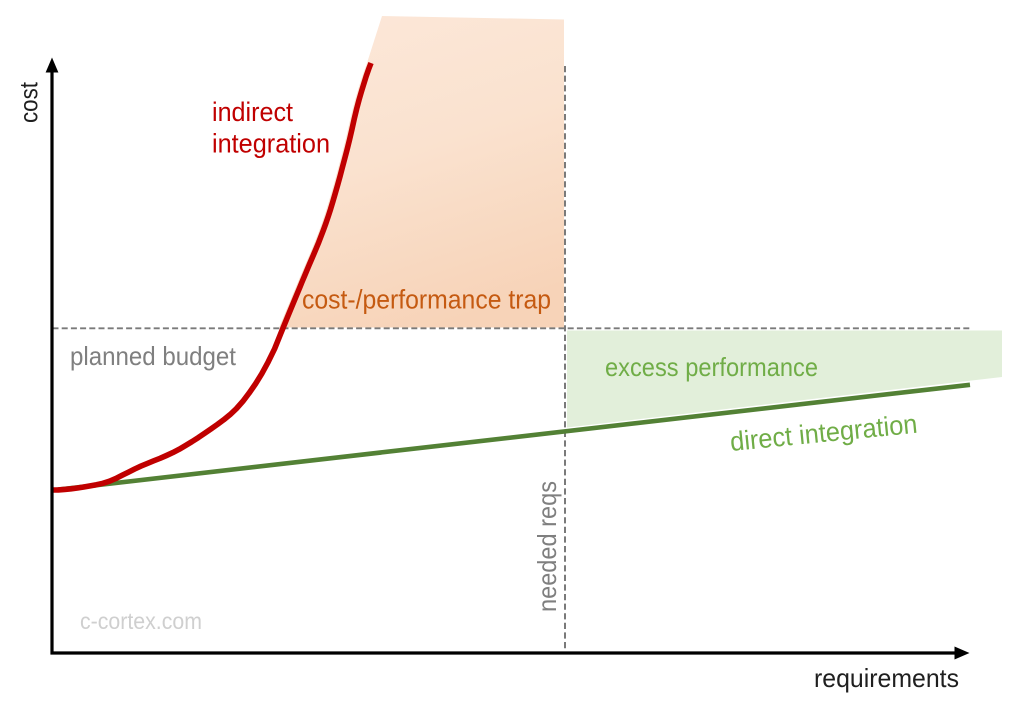  What do you see at coordinates (886, 678) in the screenshot?
I see `svg-text: requirements` at bounding box center [886, 678].